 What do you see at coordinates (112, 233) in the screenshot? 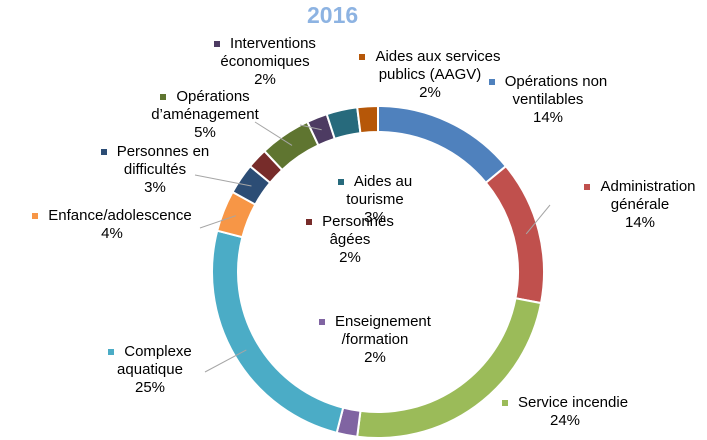
I see `value-label: 4%` at bounding box center [112, 233].